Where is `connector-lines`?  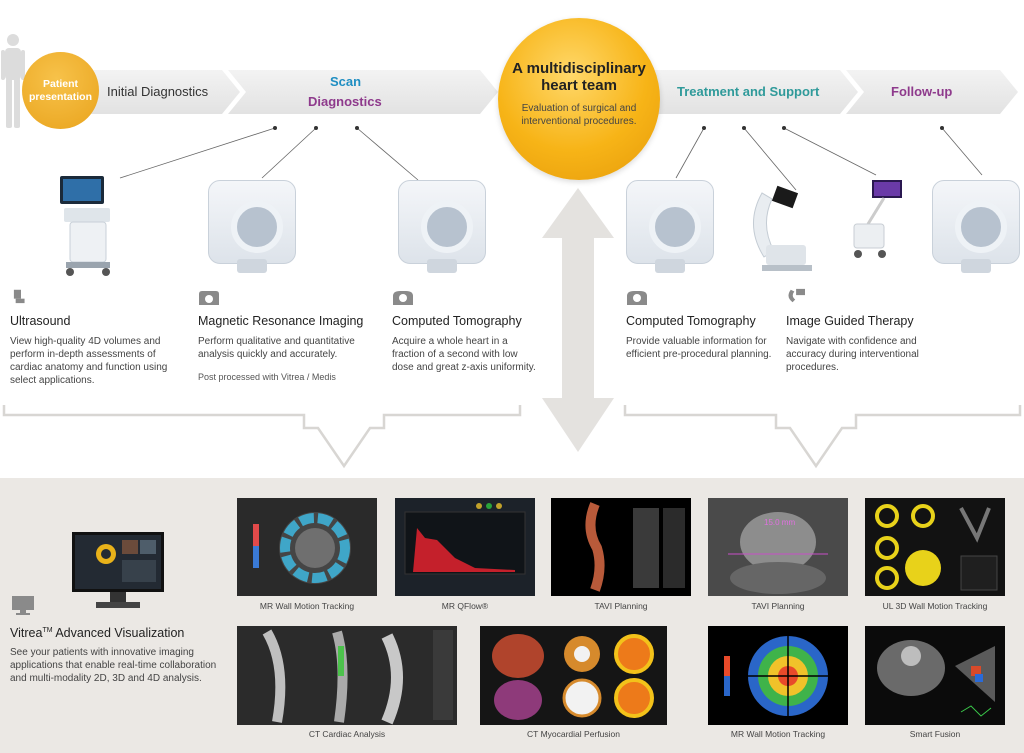 connector-lines is located at coordinates (551, 159).